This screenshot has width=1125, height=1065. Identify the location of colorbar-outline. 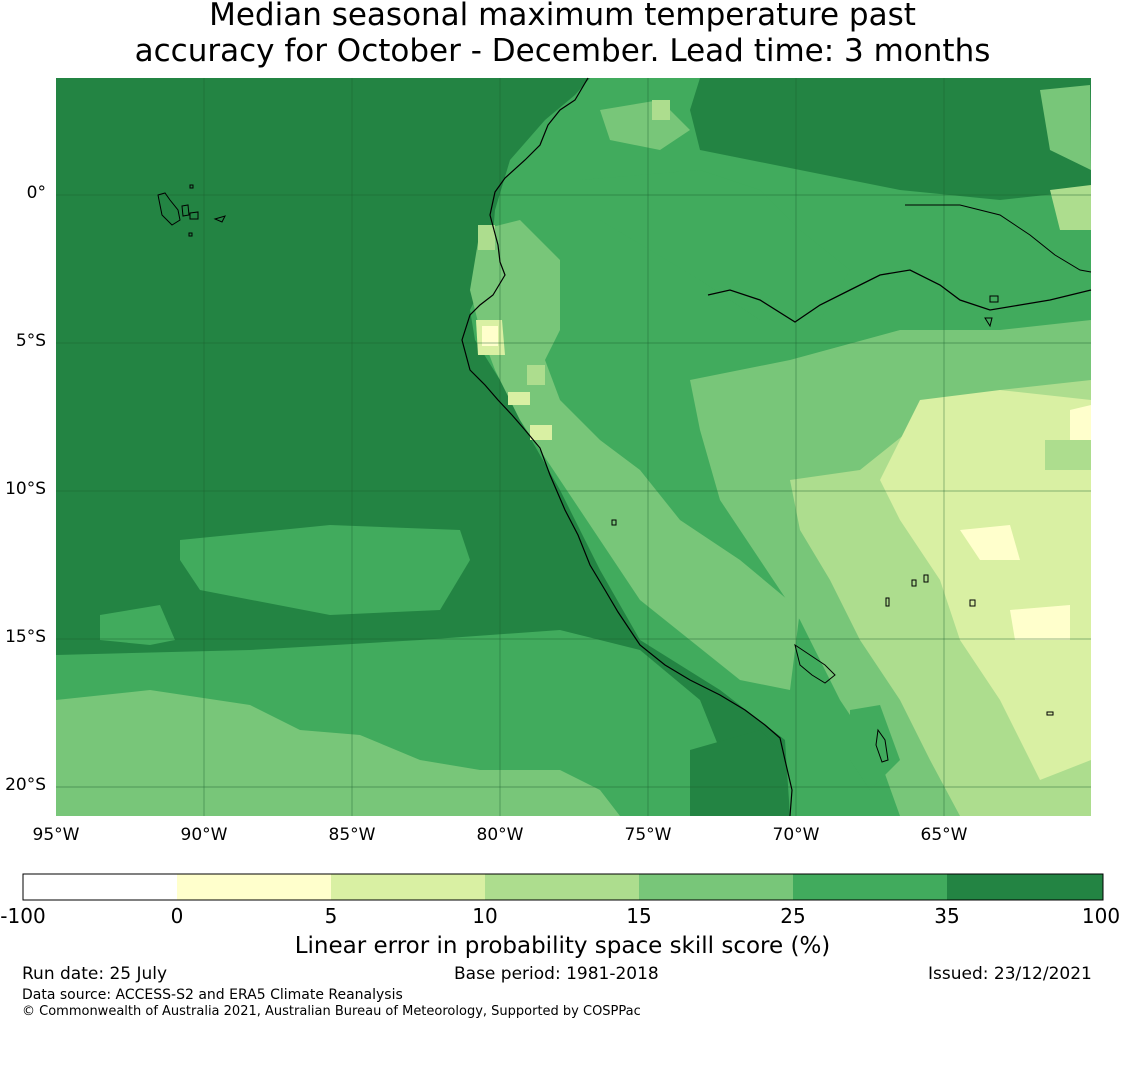
(563, 887).